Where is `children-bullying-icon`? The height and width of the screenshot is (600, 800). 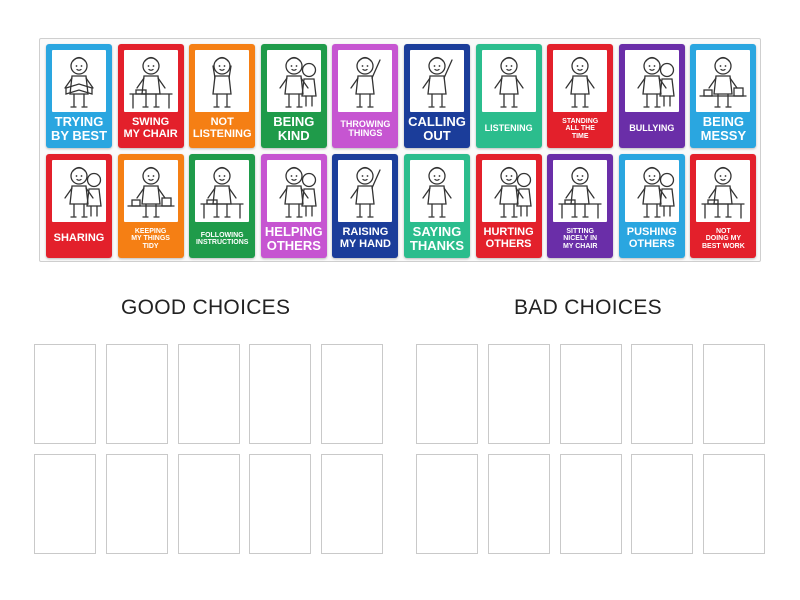 children-bullying-icon is located at coordinates (651, 81).